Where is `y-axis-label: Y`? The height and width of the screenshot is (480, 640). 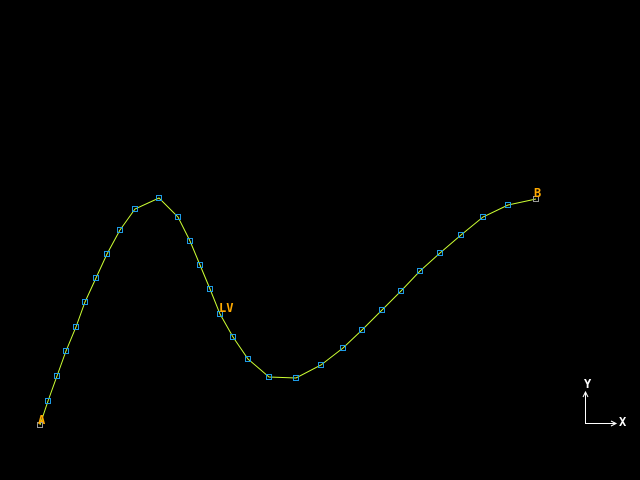
y-axis-label: Y is located at coordinates (588, 384).